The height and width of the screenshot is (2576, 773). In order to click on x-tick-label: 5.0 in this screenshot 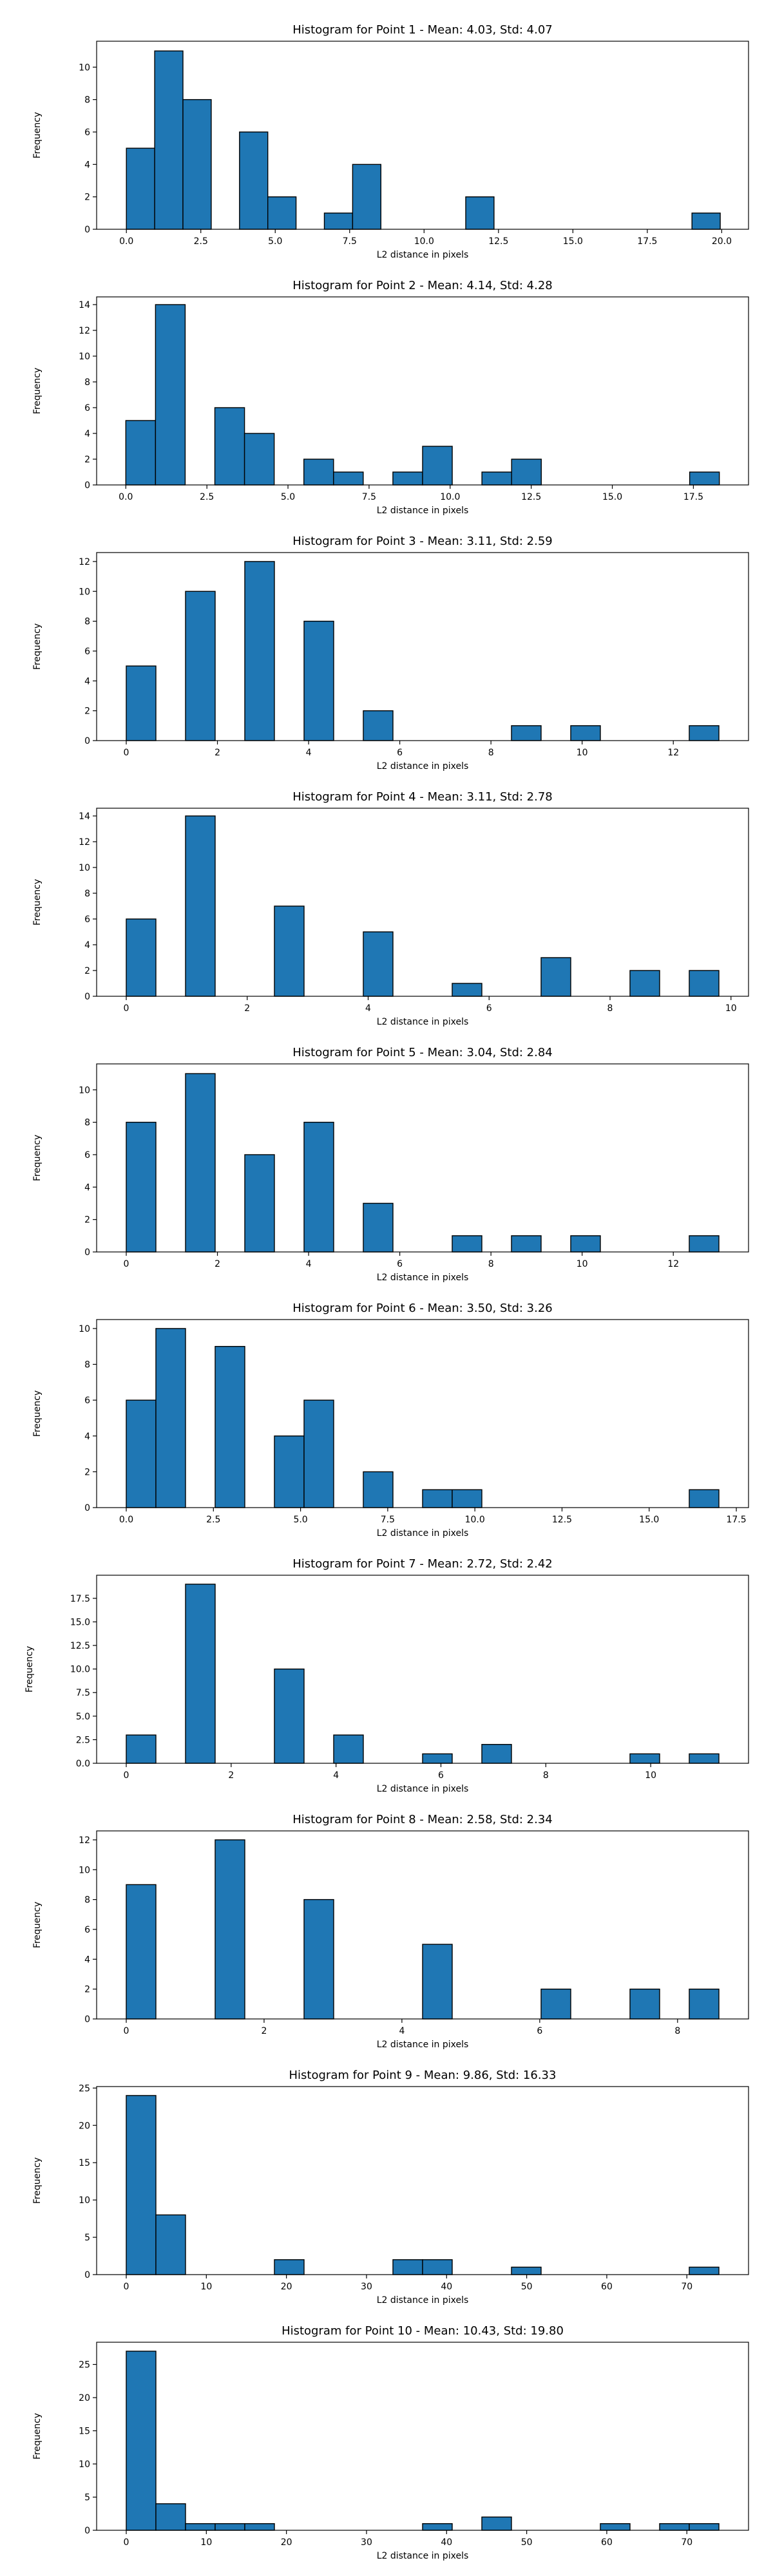, I will do `click(288, 497)`.